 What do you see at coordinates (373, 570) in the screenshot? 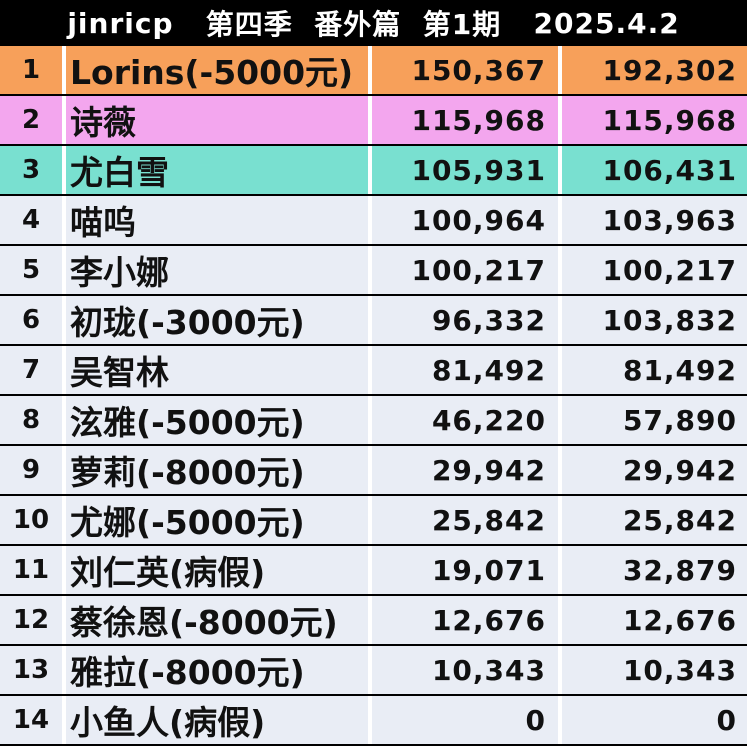
I see `table-row: 11 刘仁英(病假) 19,071 32,879` at bounding box center [373, 570].